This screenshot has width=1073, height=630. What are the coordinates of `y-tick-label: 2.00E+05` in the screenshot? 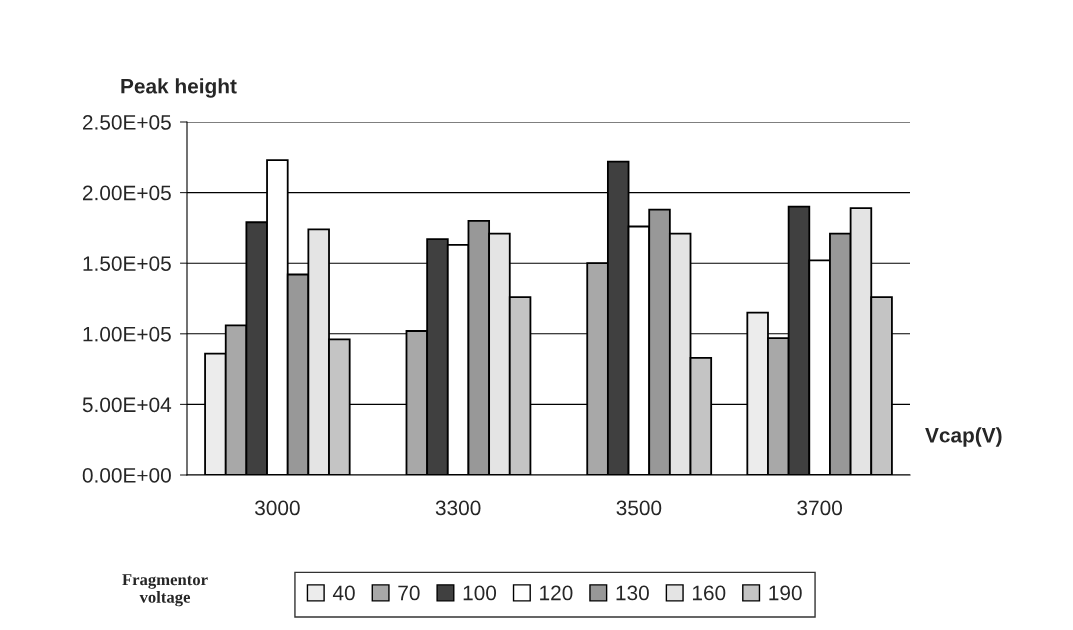 It's located at (126, 193).